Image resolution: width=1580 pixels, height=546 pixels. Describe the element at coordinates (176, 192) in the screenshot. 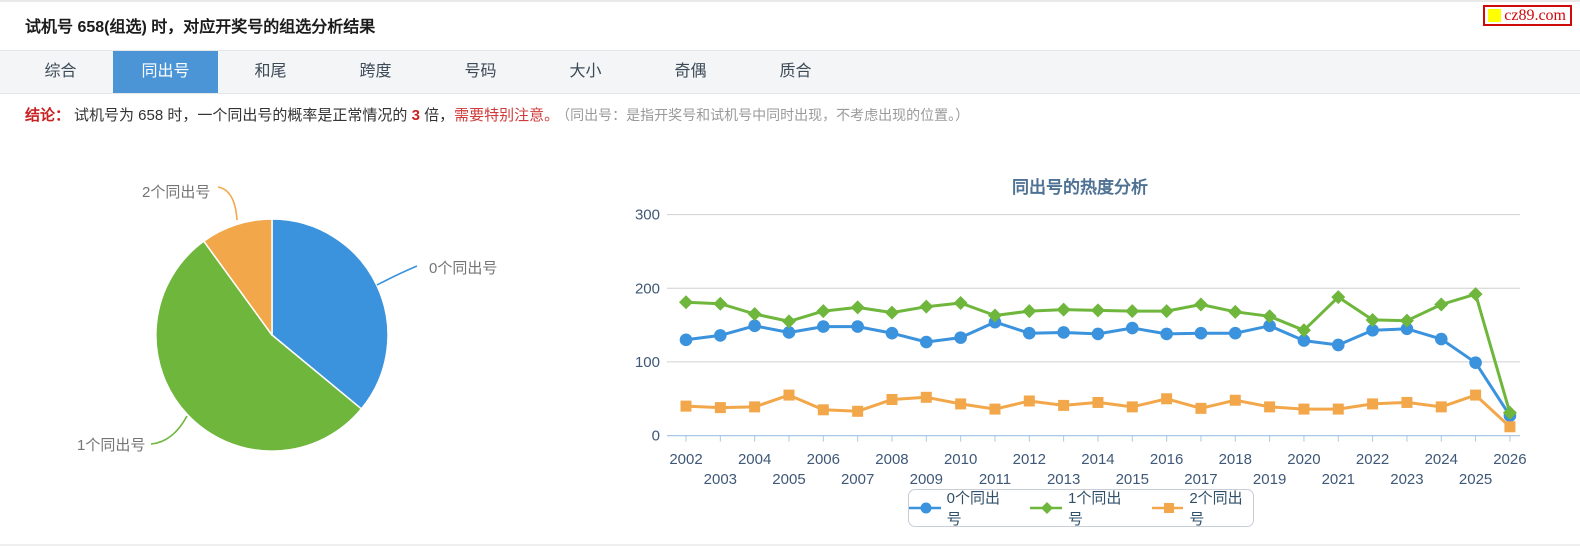

I see `pie-label-2: 2个同出号` at that location.